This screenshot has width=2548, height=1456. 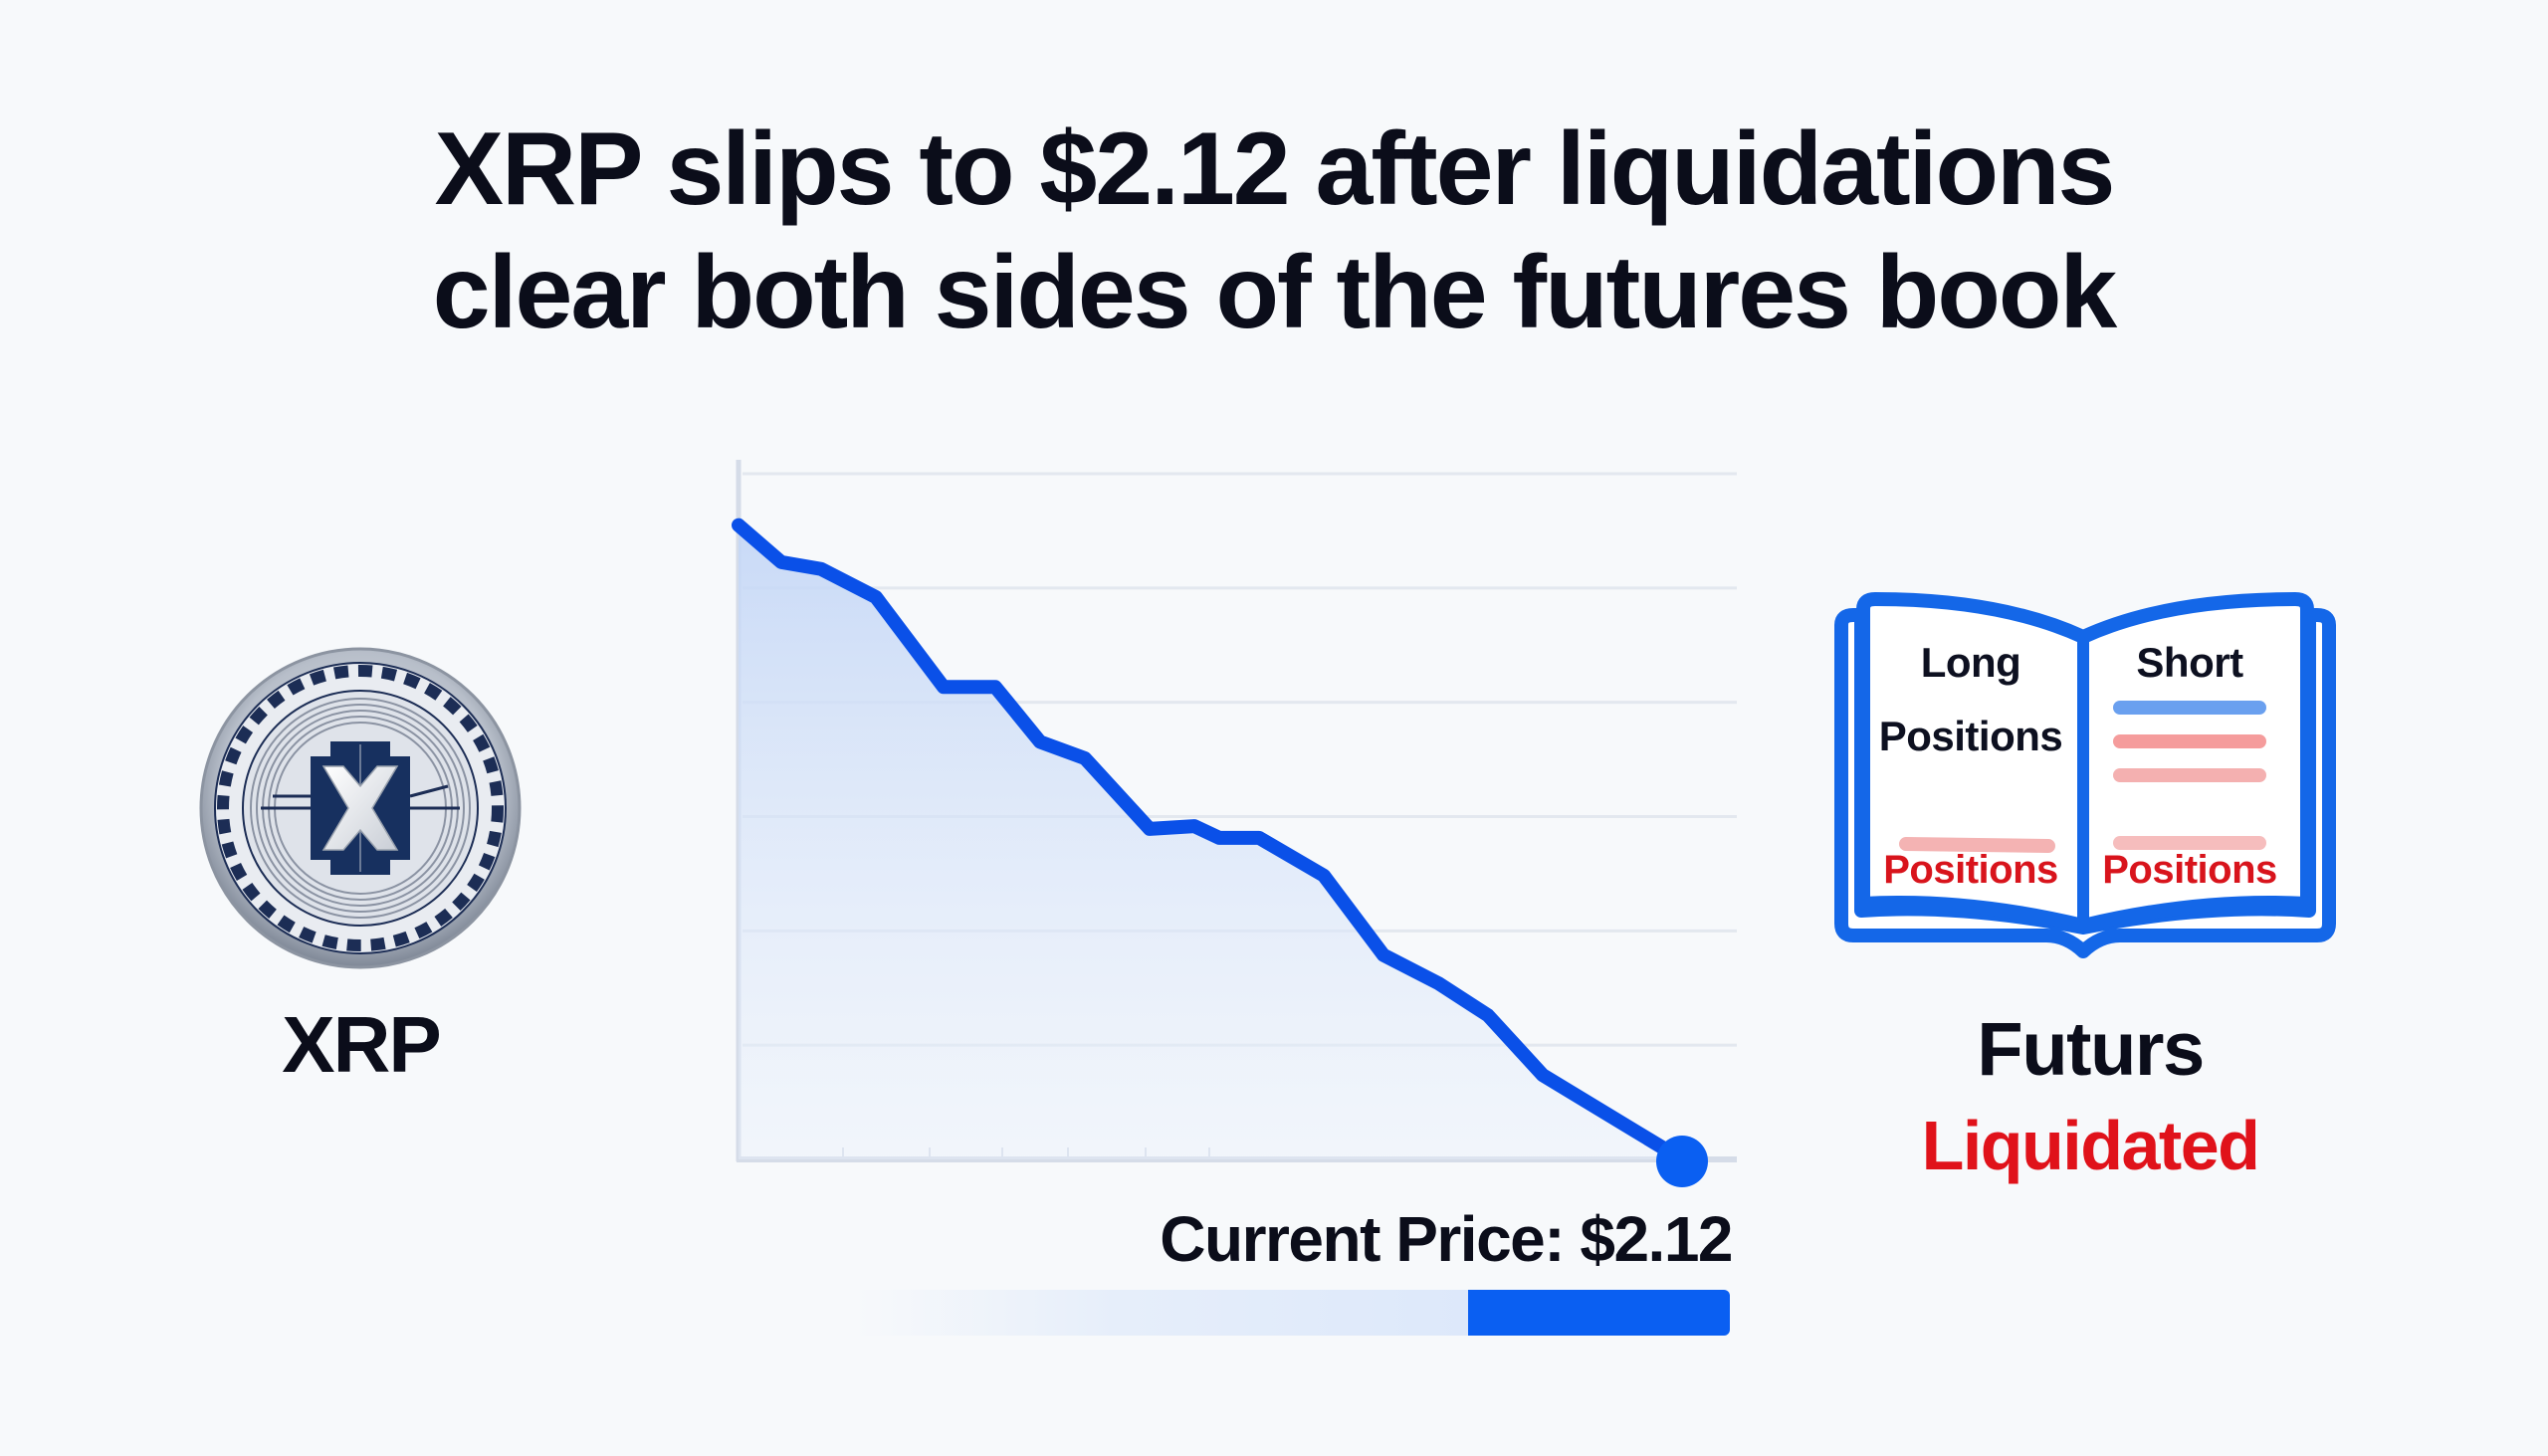 I want to click on headline-line-1: XRP slips to $2.12 after liquidations, so click(x=1275, y=169).